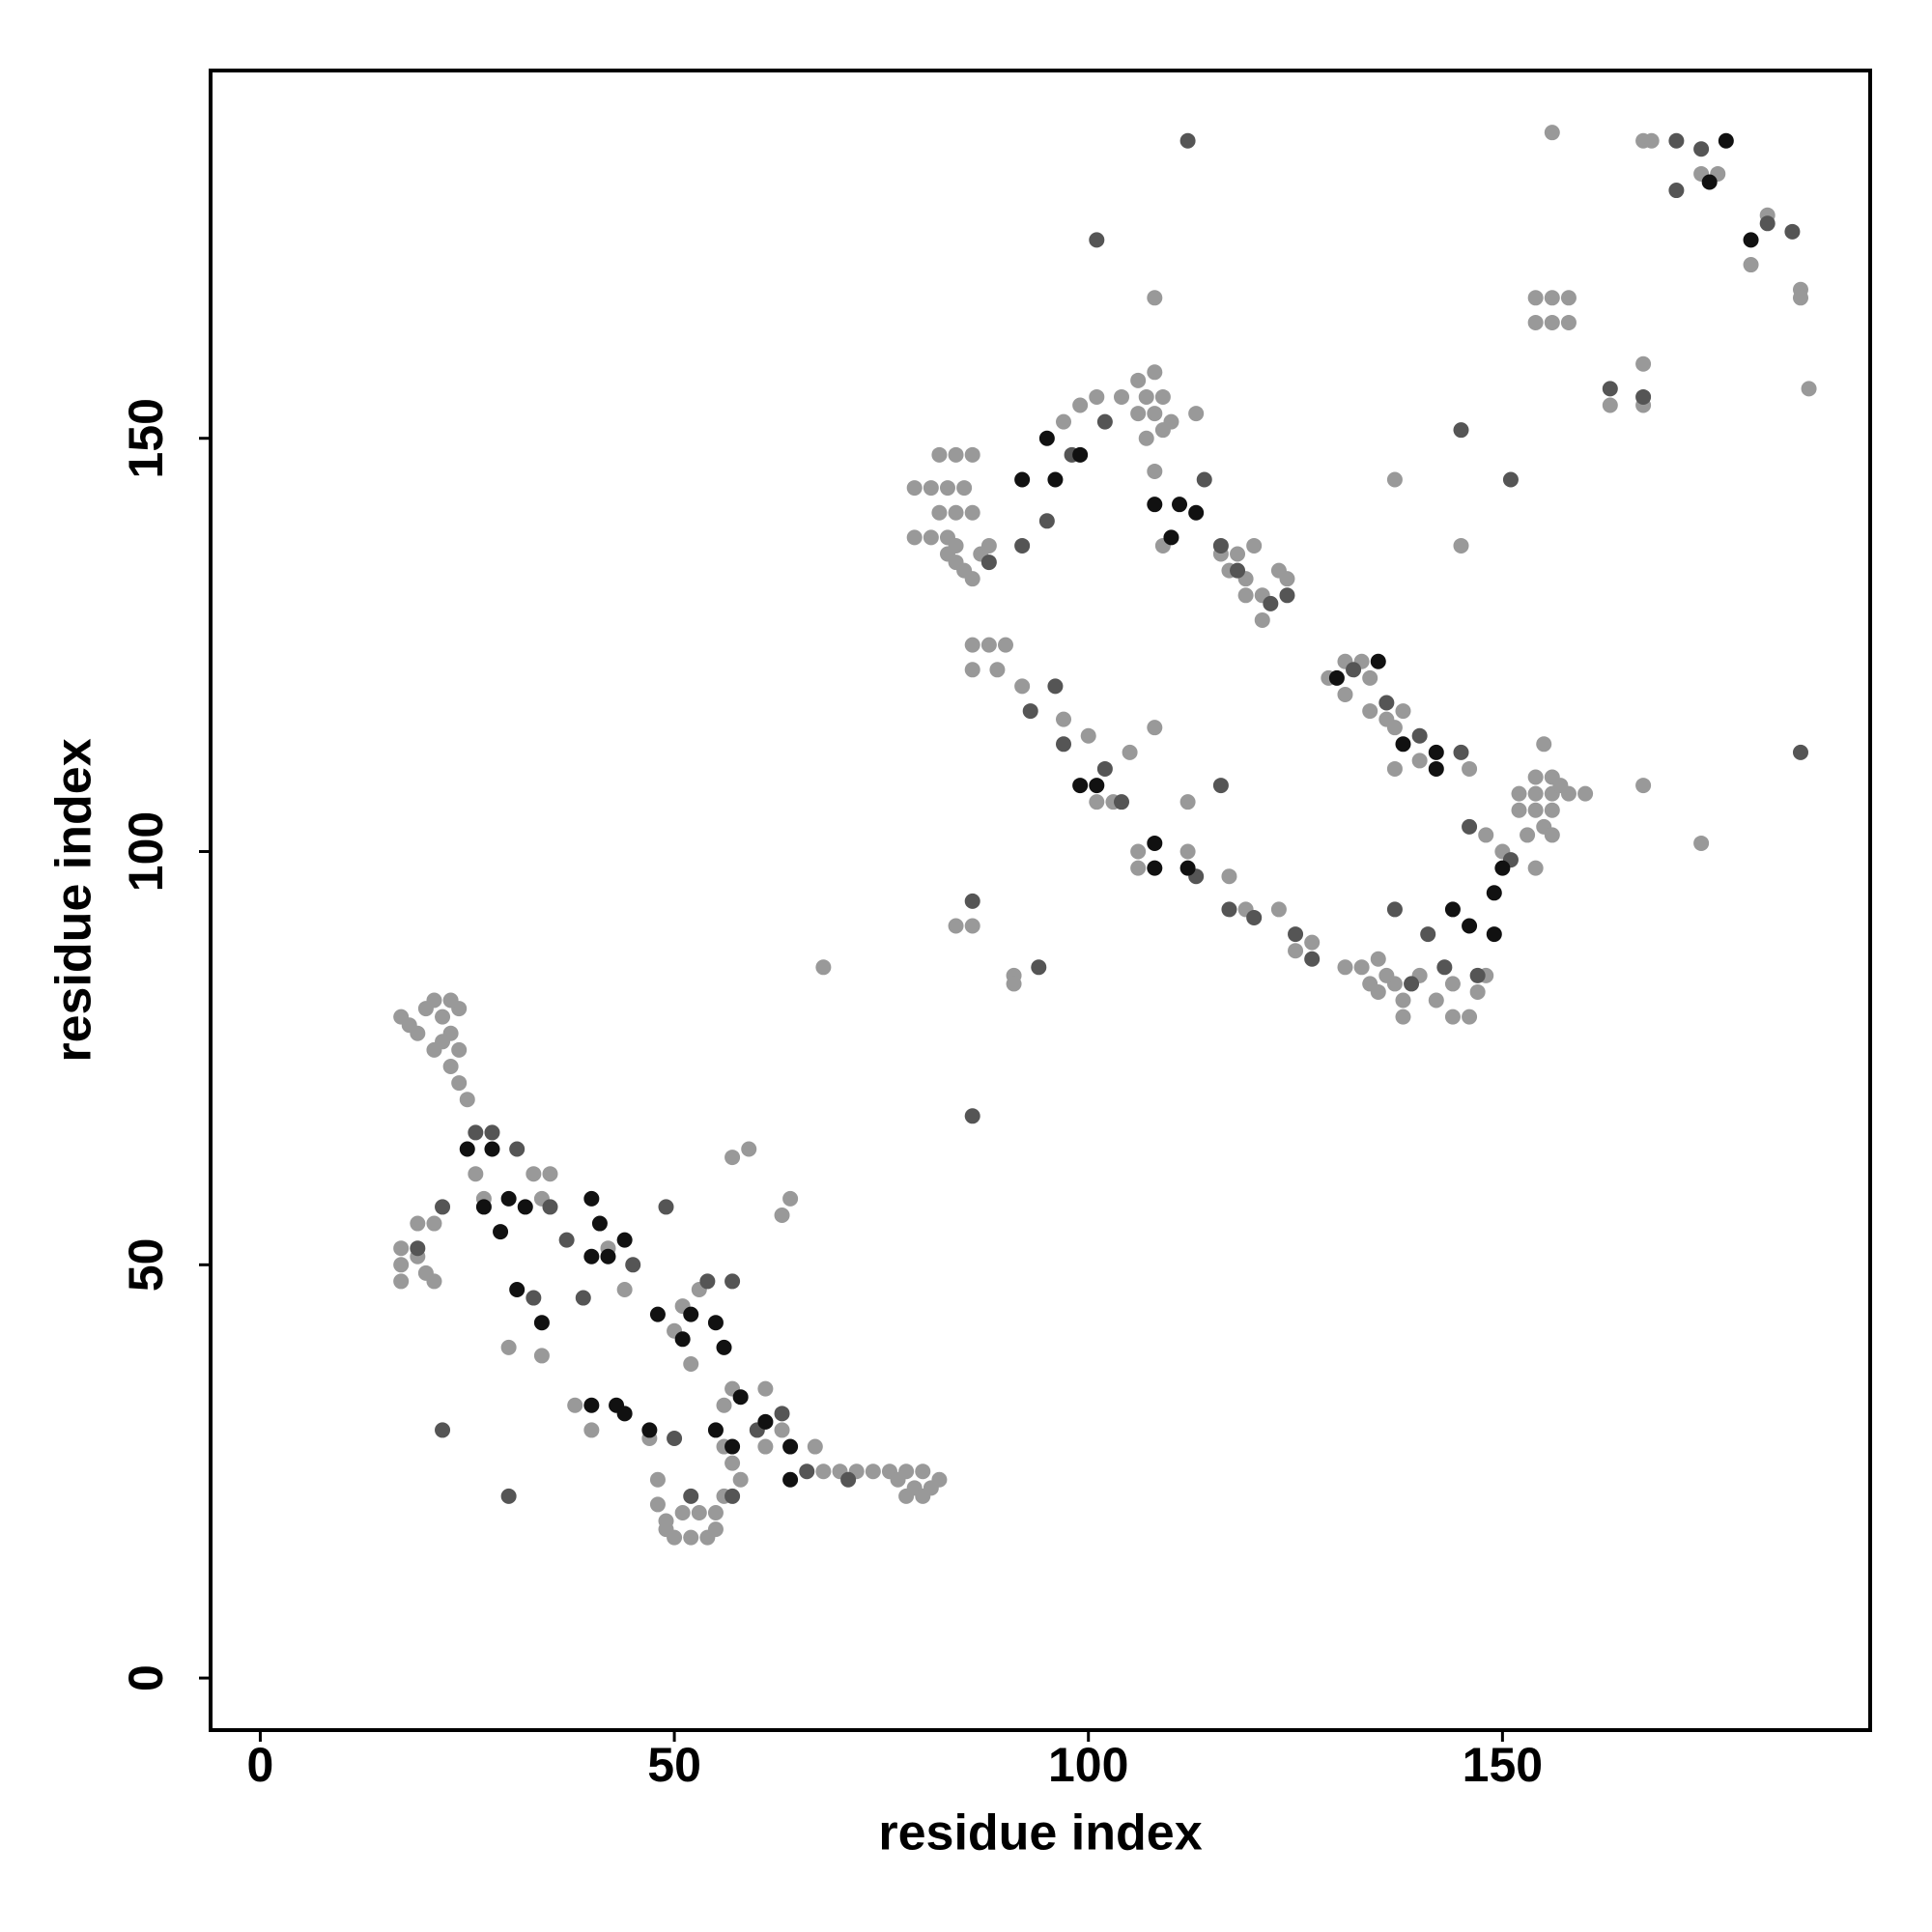 The width and height of the screenshot is (1932, 1932). I want to click on y-tick-label: 0, so click(146, 1677).